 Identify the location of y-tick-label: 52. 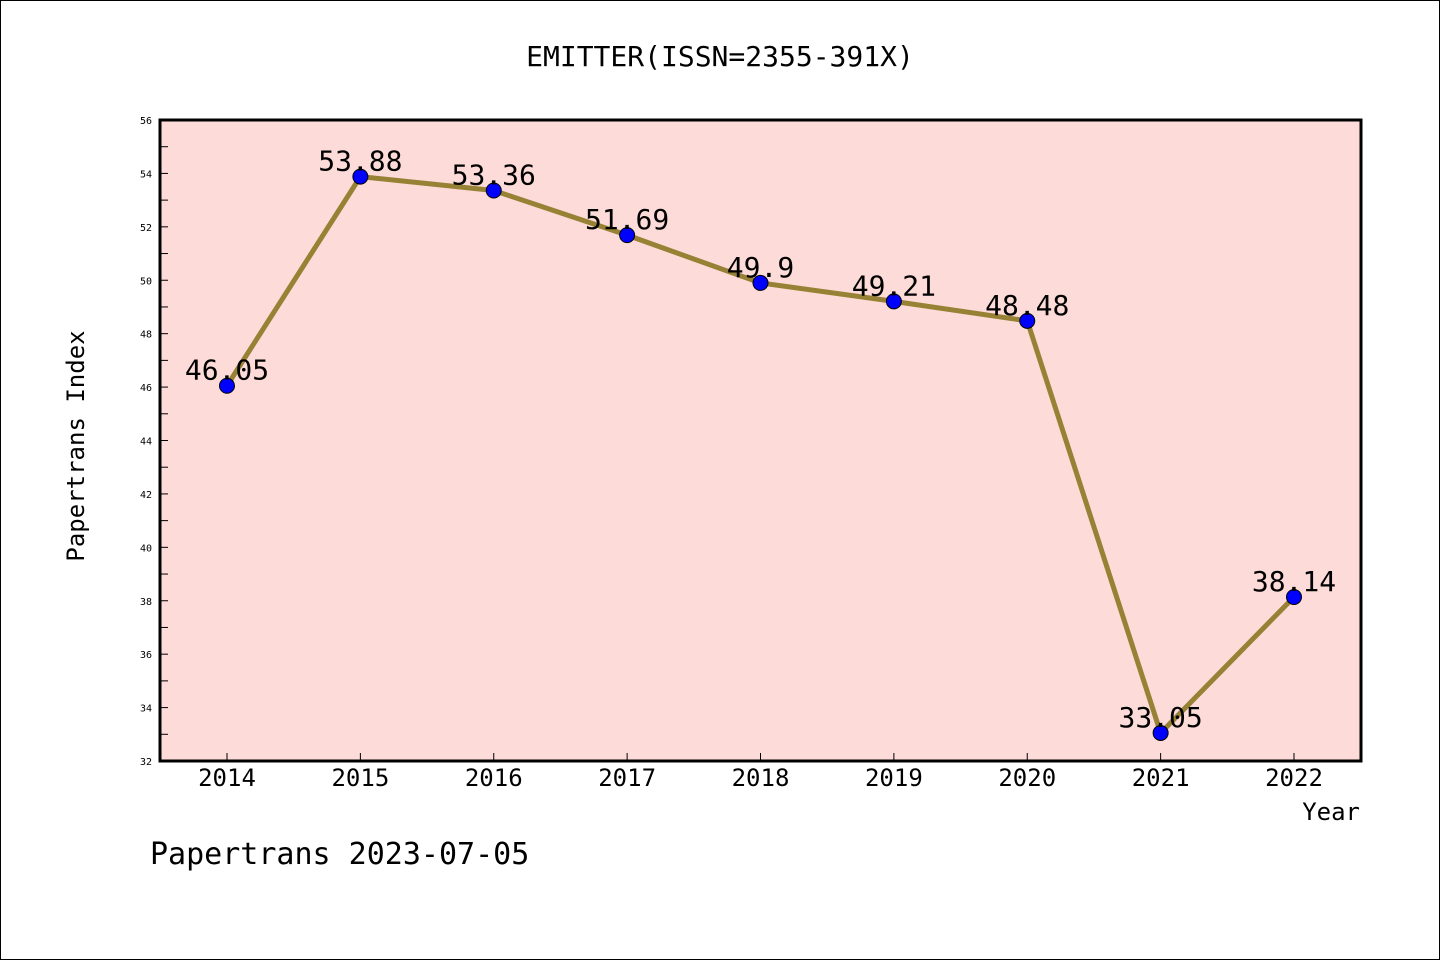
(146, 228).